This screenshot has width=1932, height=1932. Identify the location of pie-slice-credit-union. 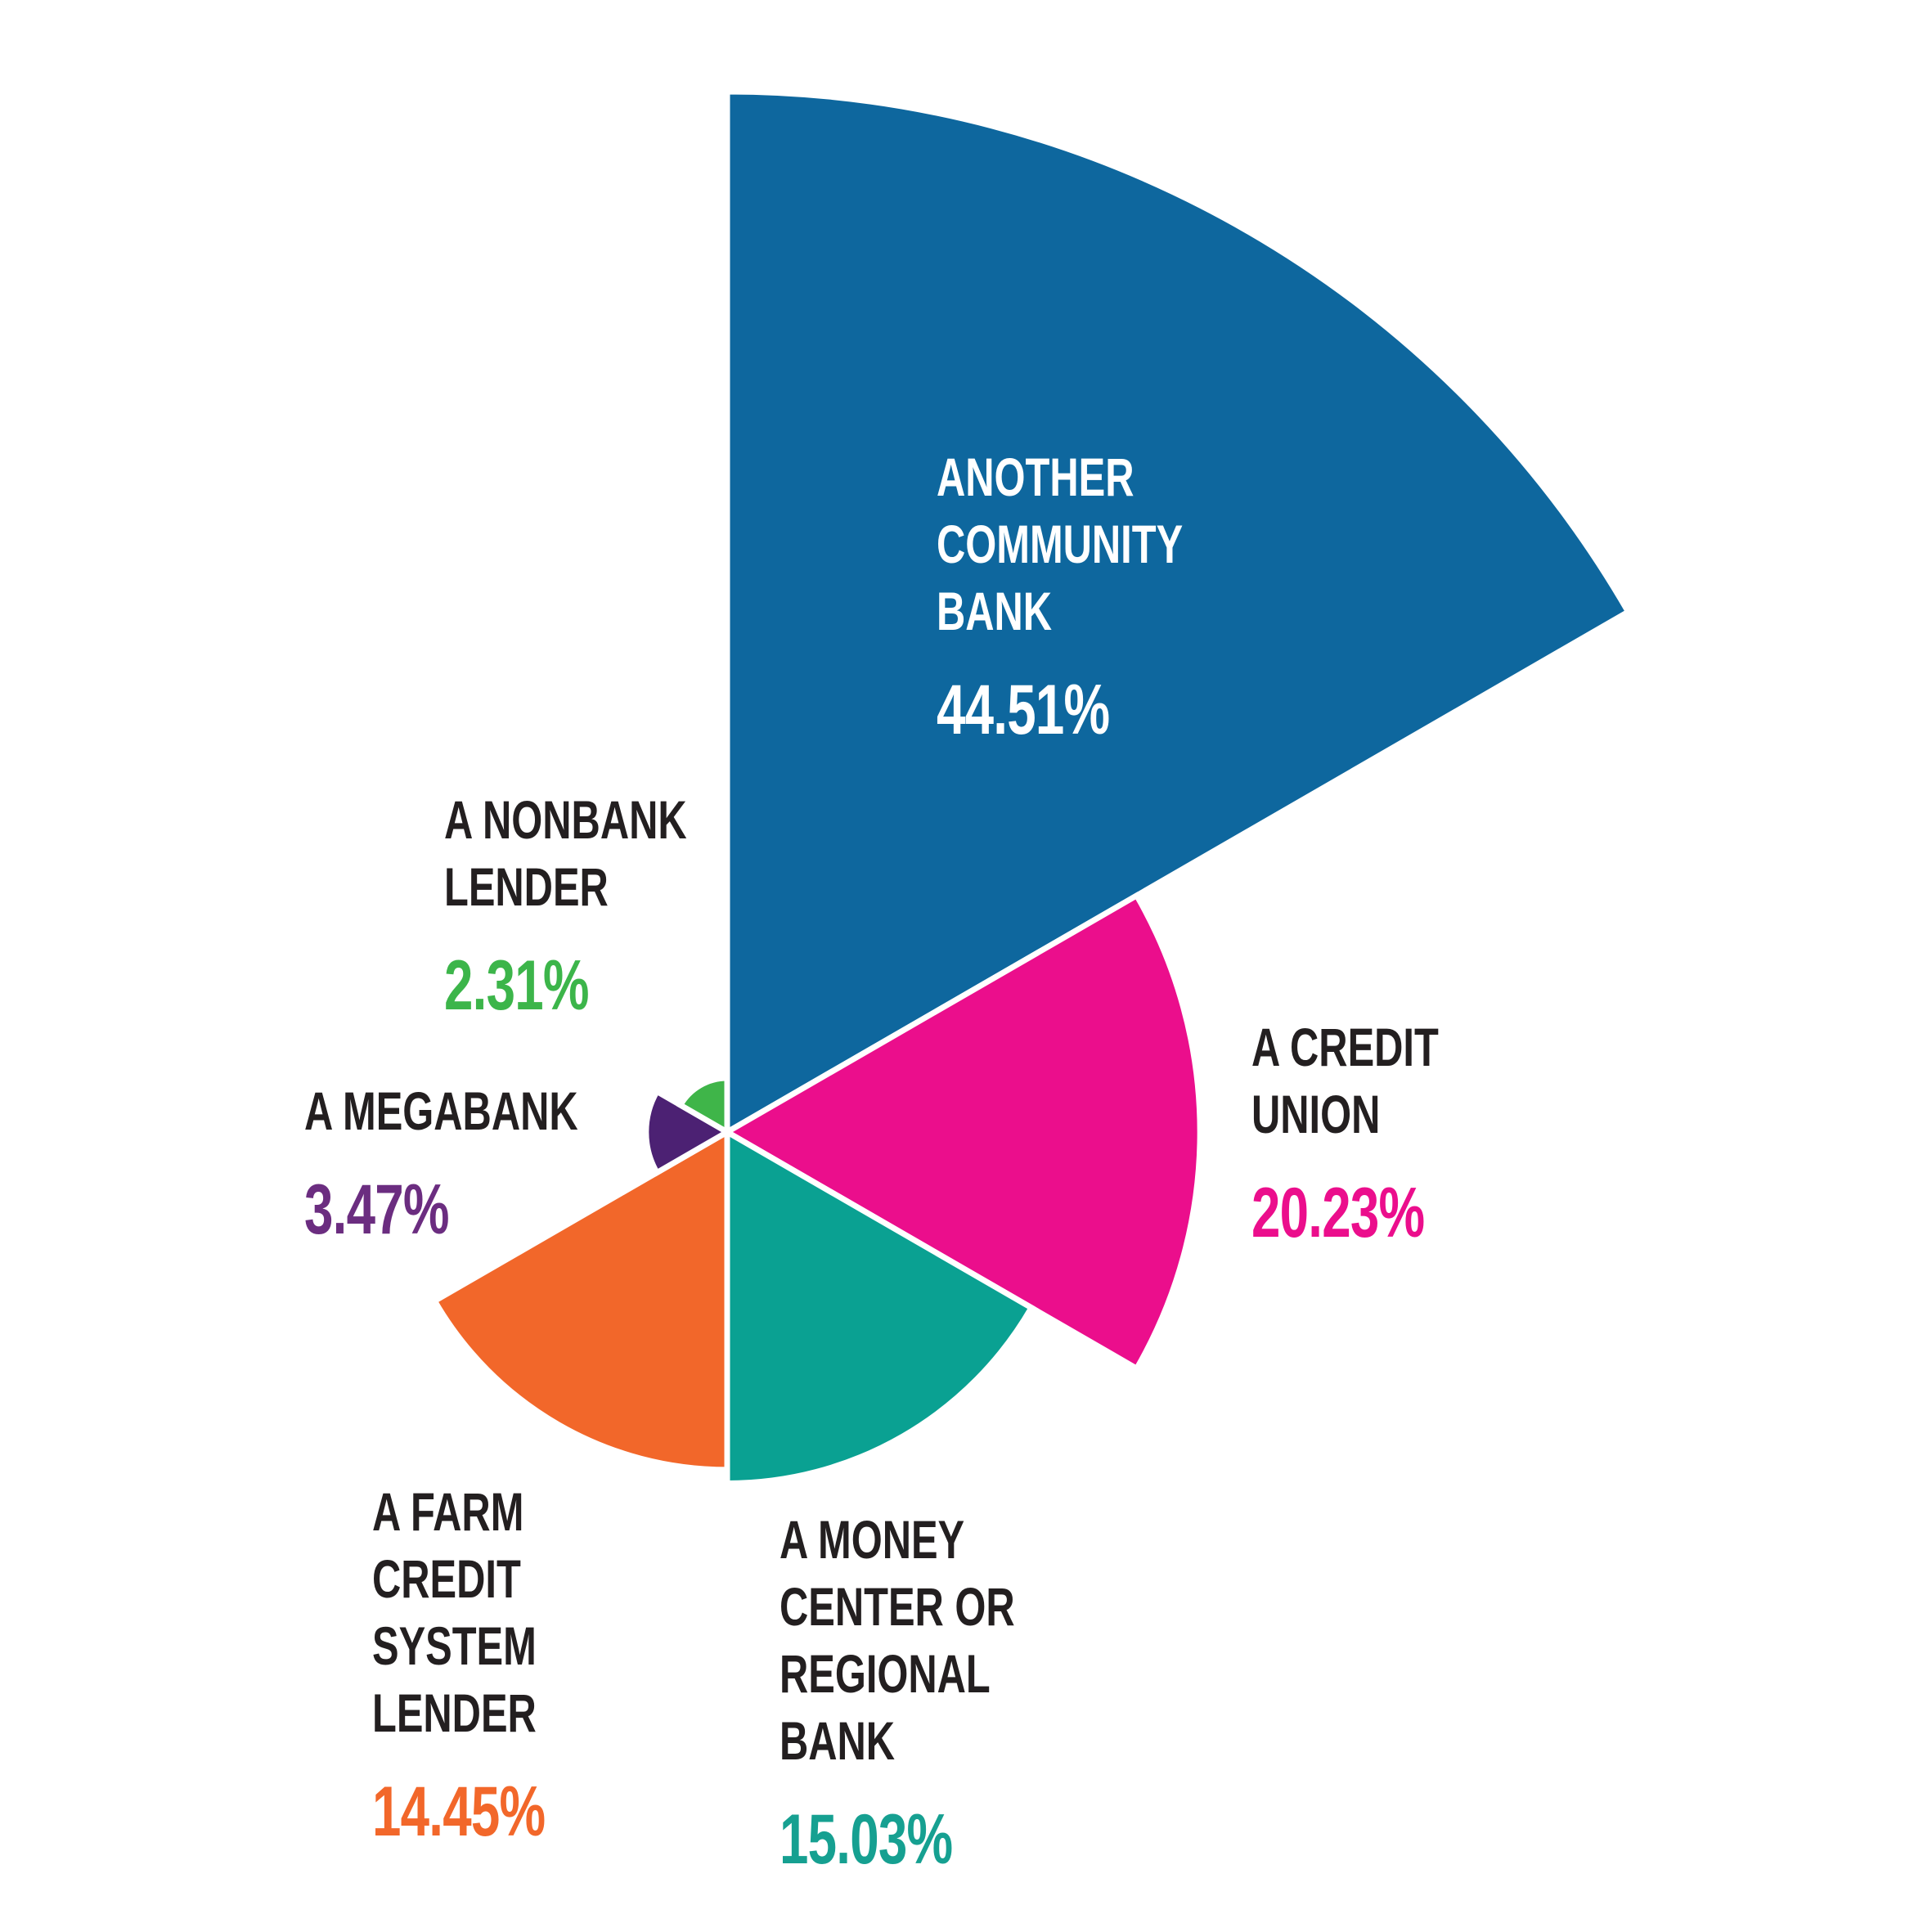
(962, 1133).